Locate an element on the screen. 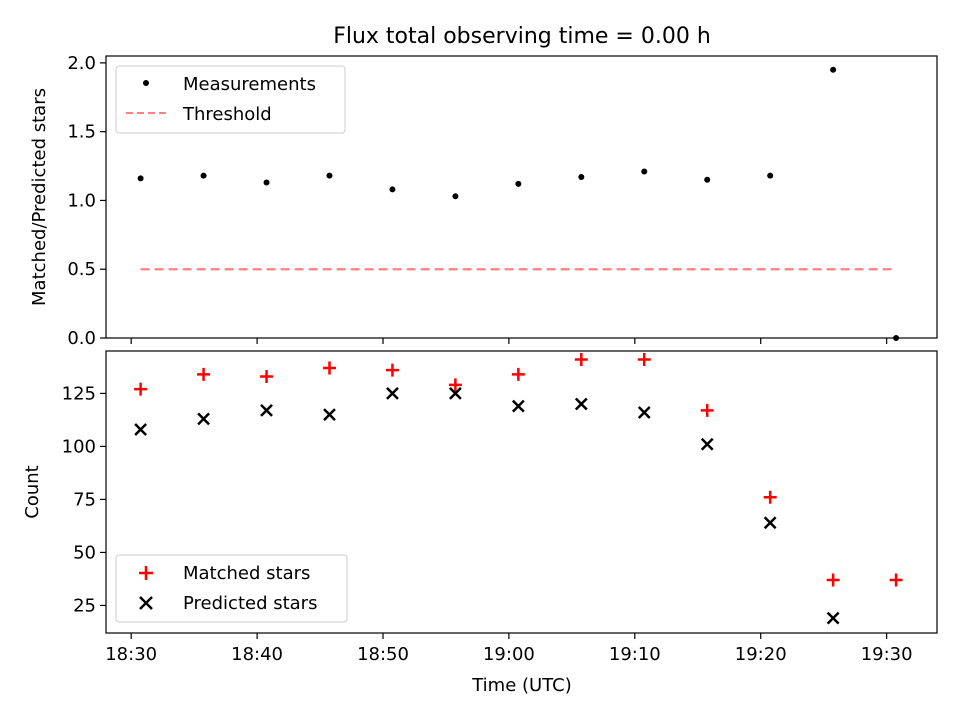 Image resolution: width=960 pixels, height=720 pixels. bottom-x-tick-label: 18:40 is located at coordinates (257, 654).